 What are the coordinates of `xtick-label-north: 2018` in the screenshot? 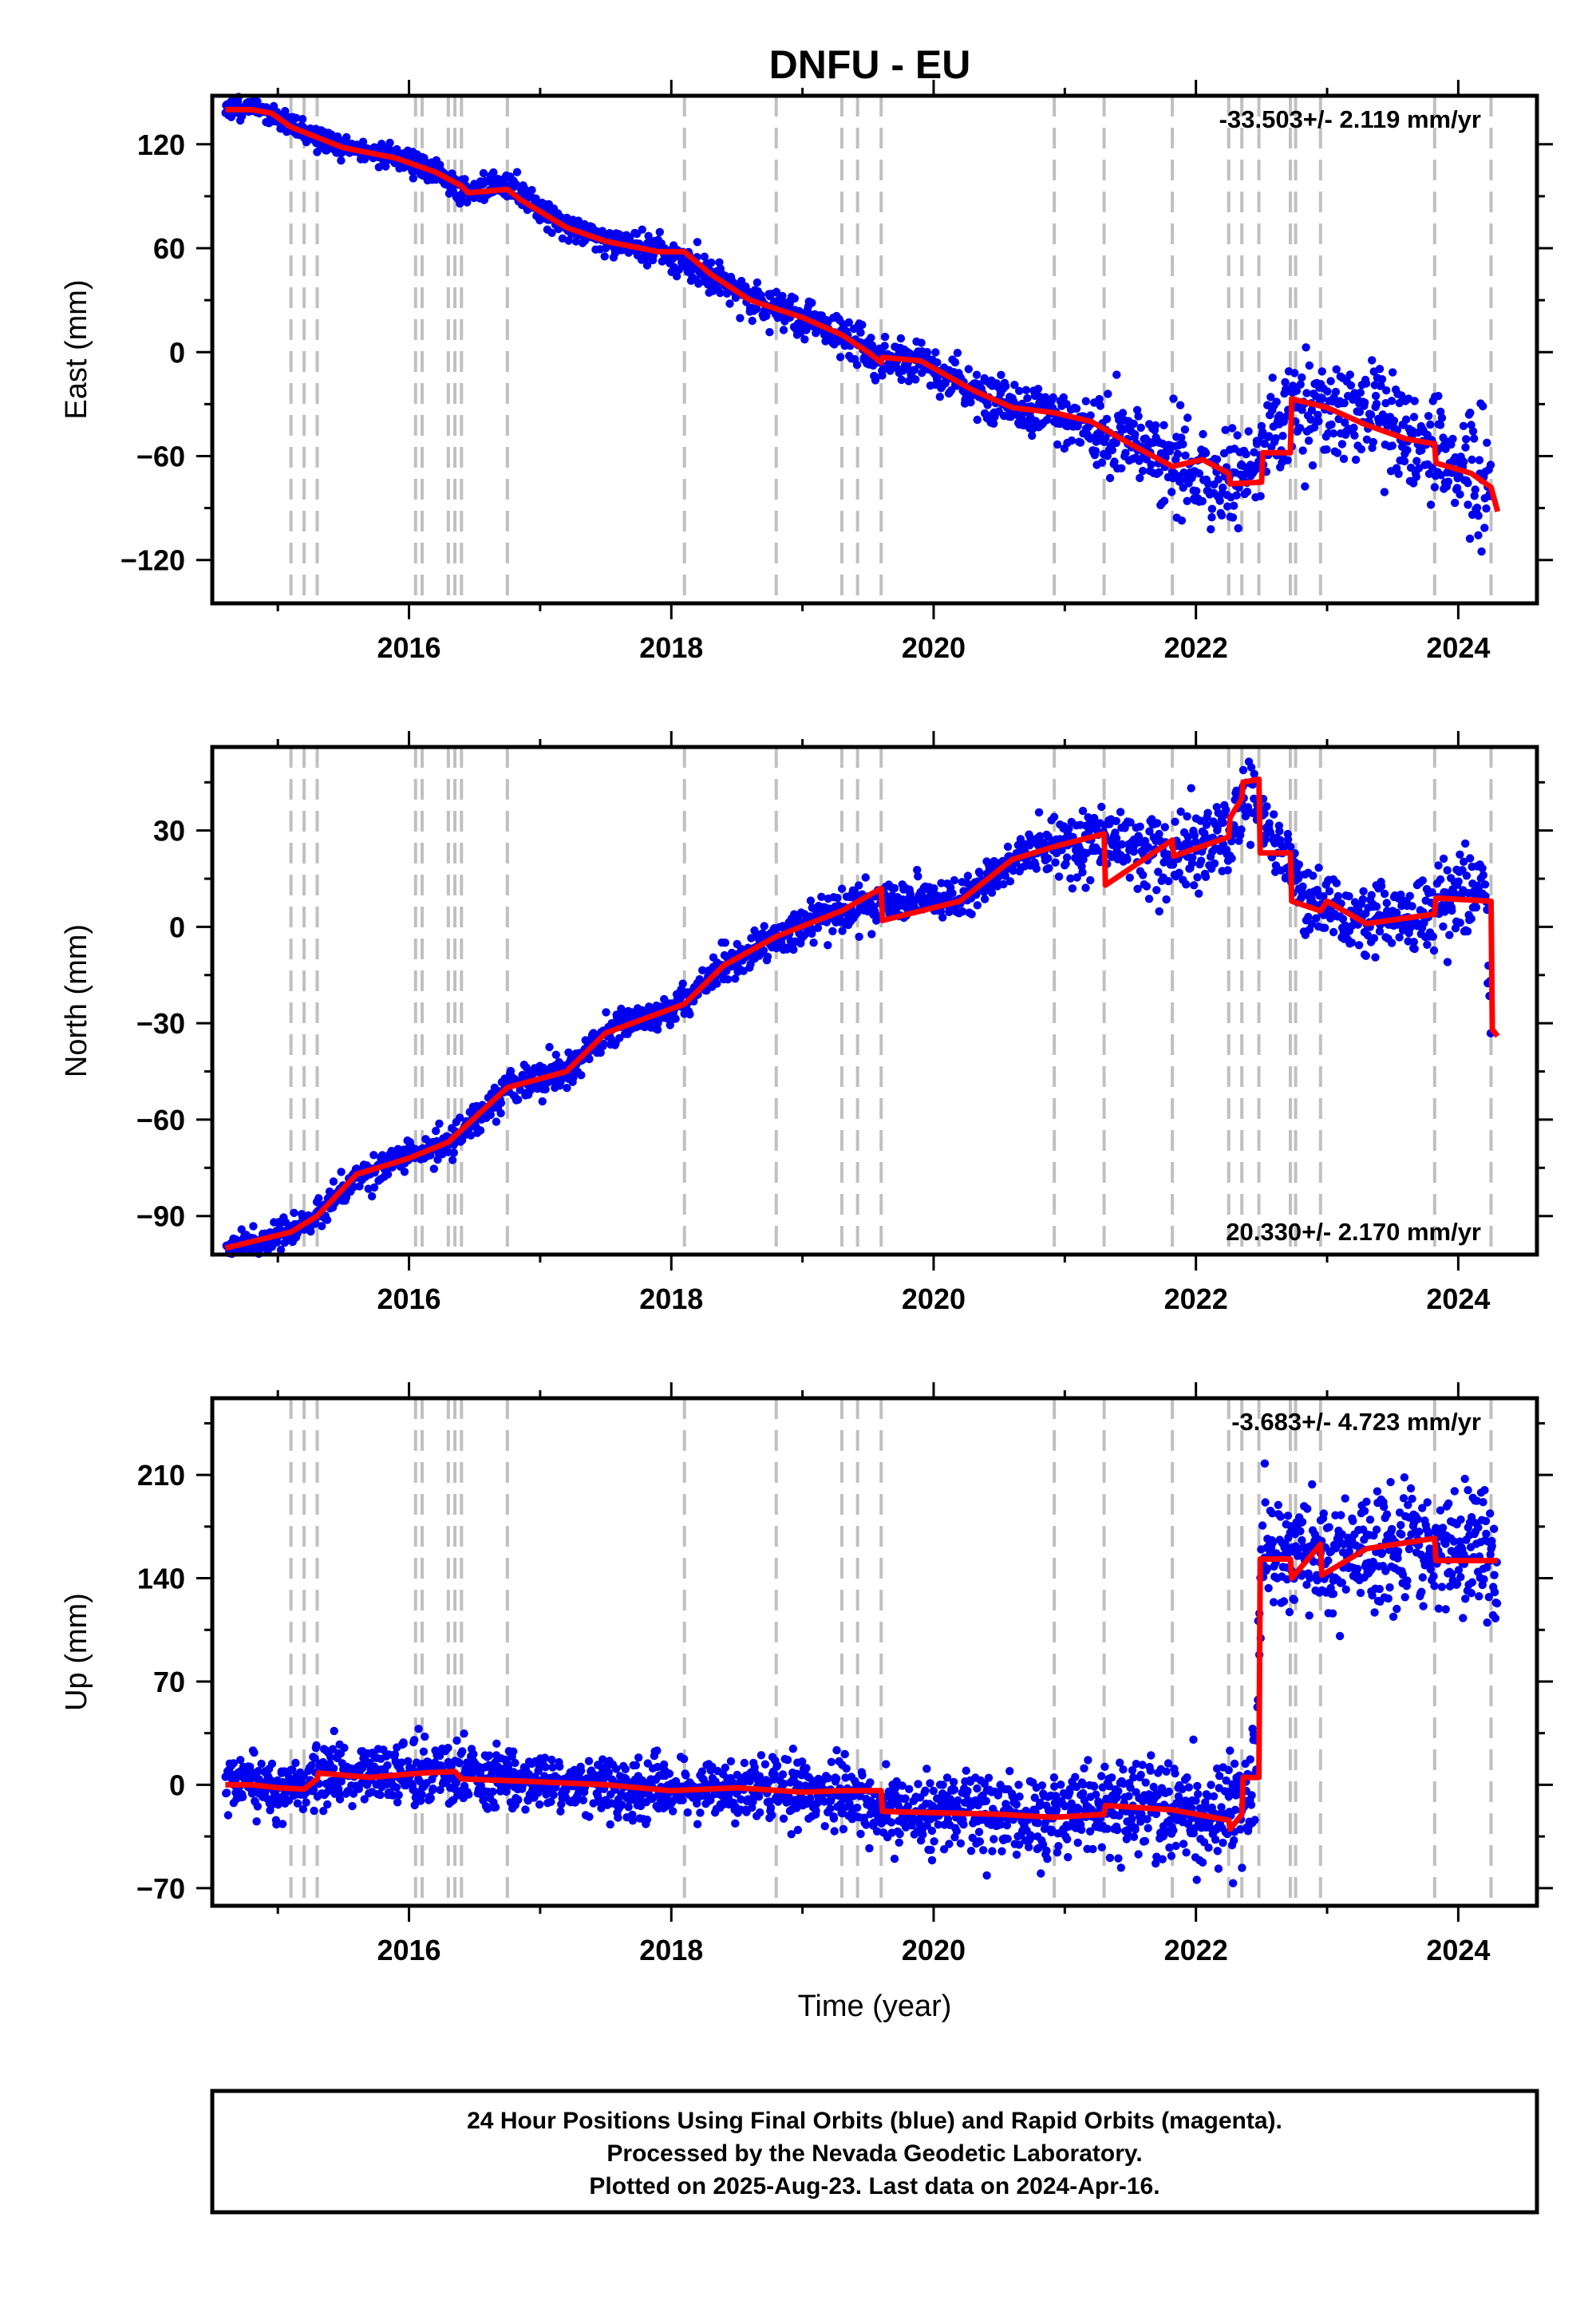 It's located at (671, 1298).